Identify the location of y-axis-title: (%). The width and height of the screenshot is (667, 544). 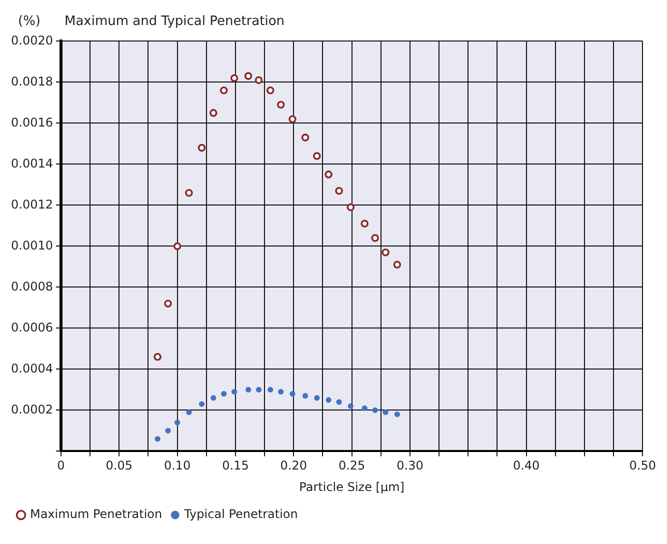
(29, 21).